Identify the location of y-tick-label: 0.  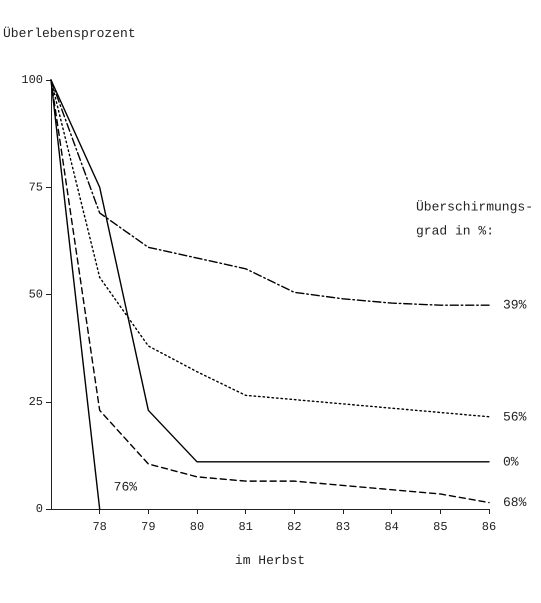
(39, 509).